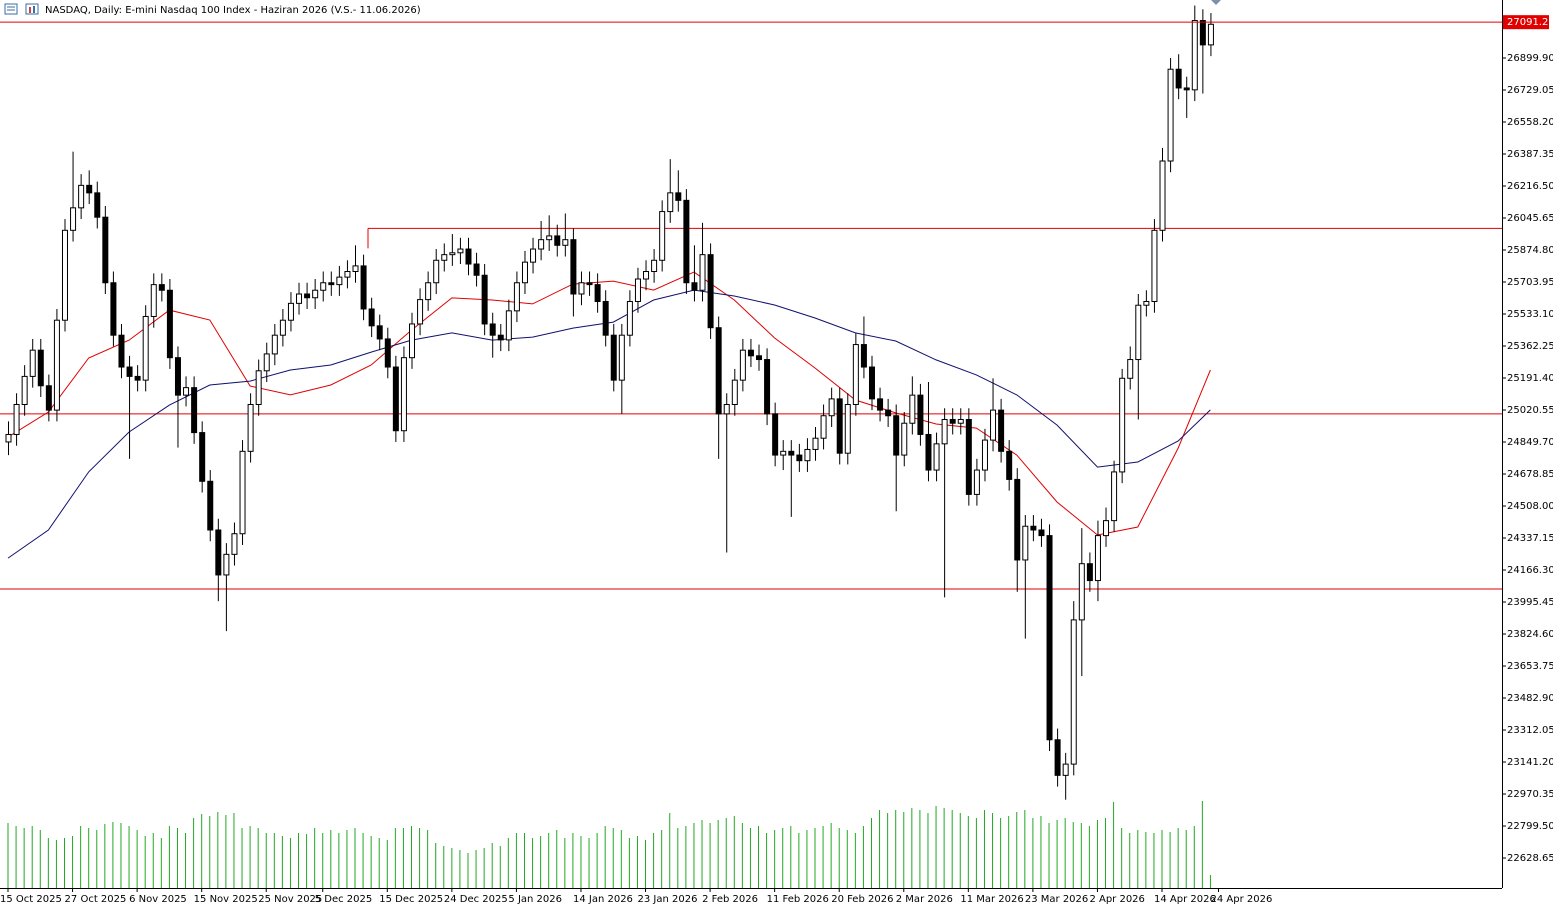  Describe the element at coordinates (535, 899) in the screenshot. I see `x-tick-label: 5 Jan 2026` at that location.